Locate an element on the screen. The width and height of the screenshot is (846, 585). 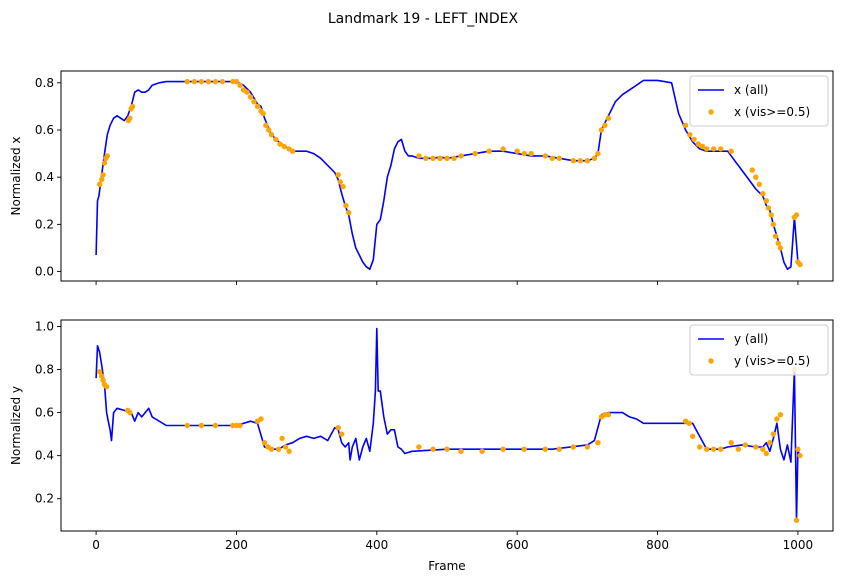
y-axis-label: Normalized x is located at coordinates (16, 176).